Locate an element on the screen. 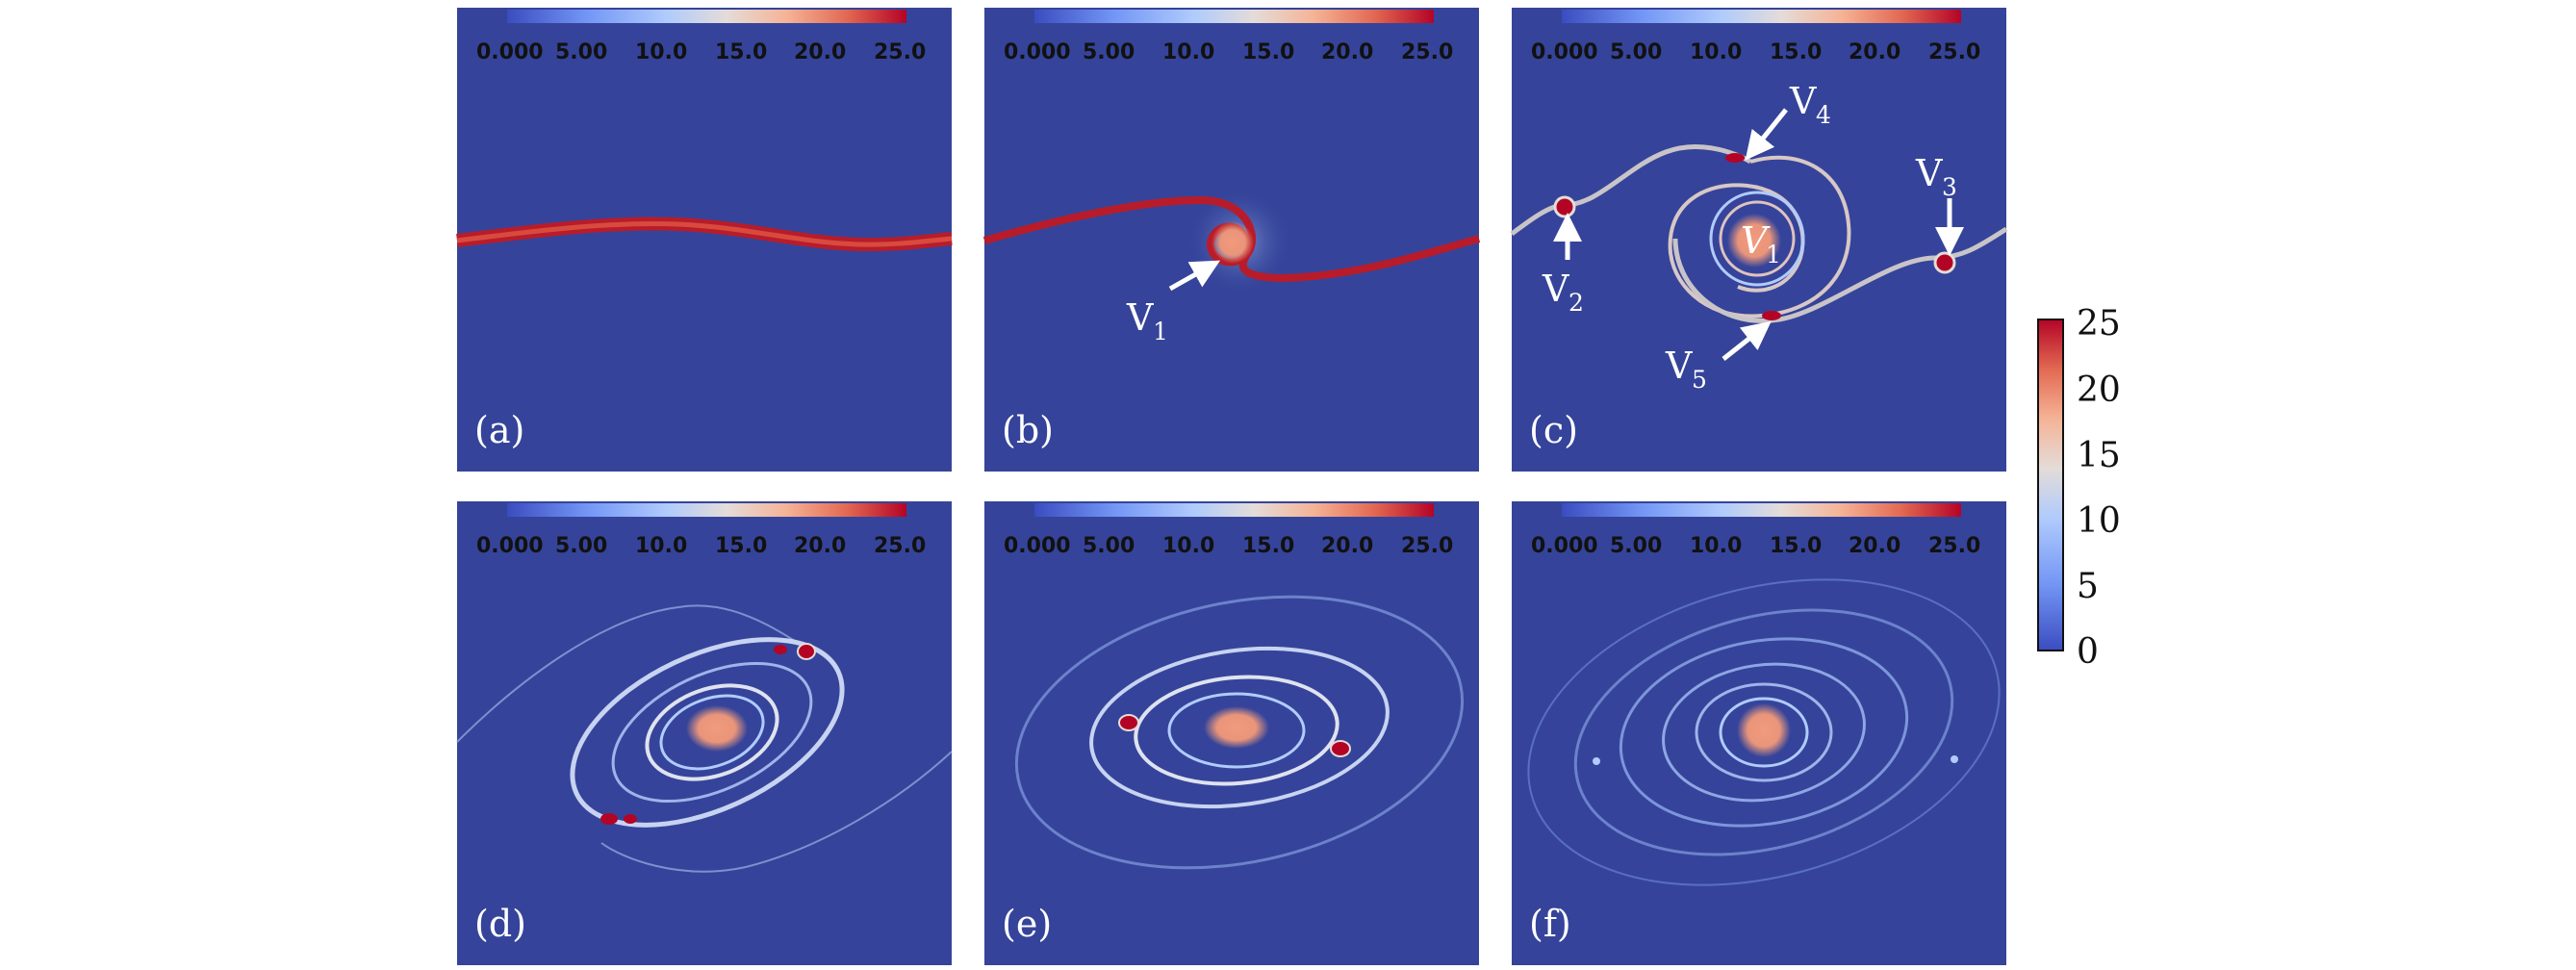  side-colorbar-tick: 20 is located at coordinates (2099, 390).